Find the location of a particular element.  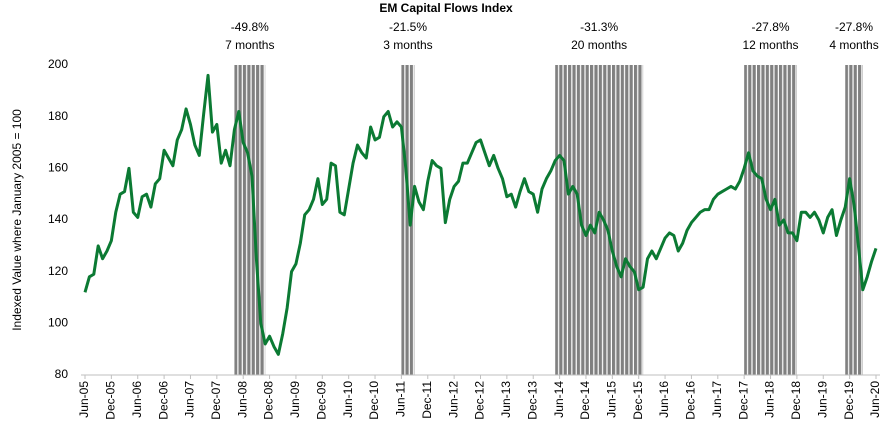

x-tick-label: Dec-05 is located at coordinates (111, 400).